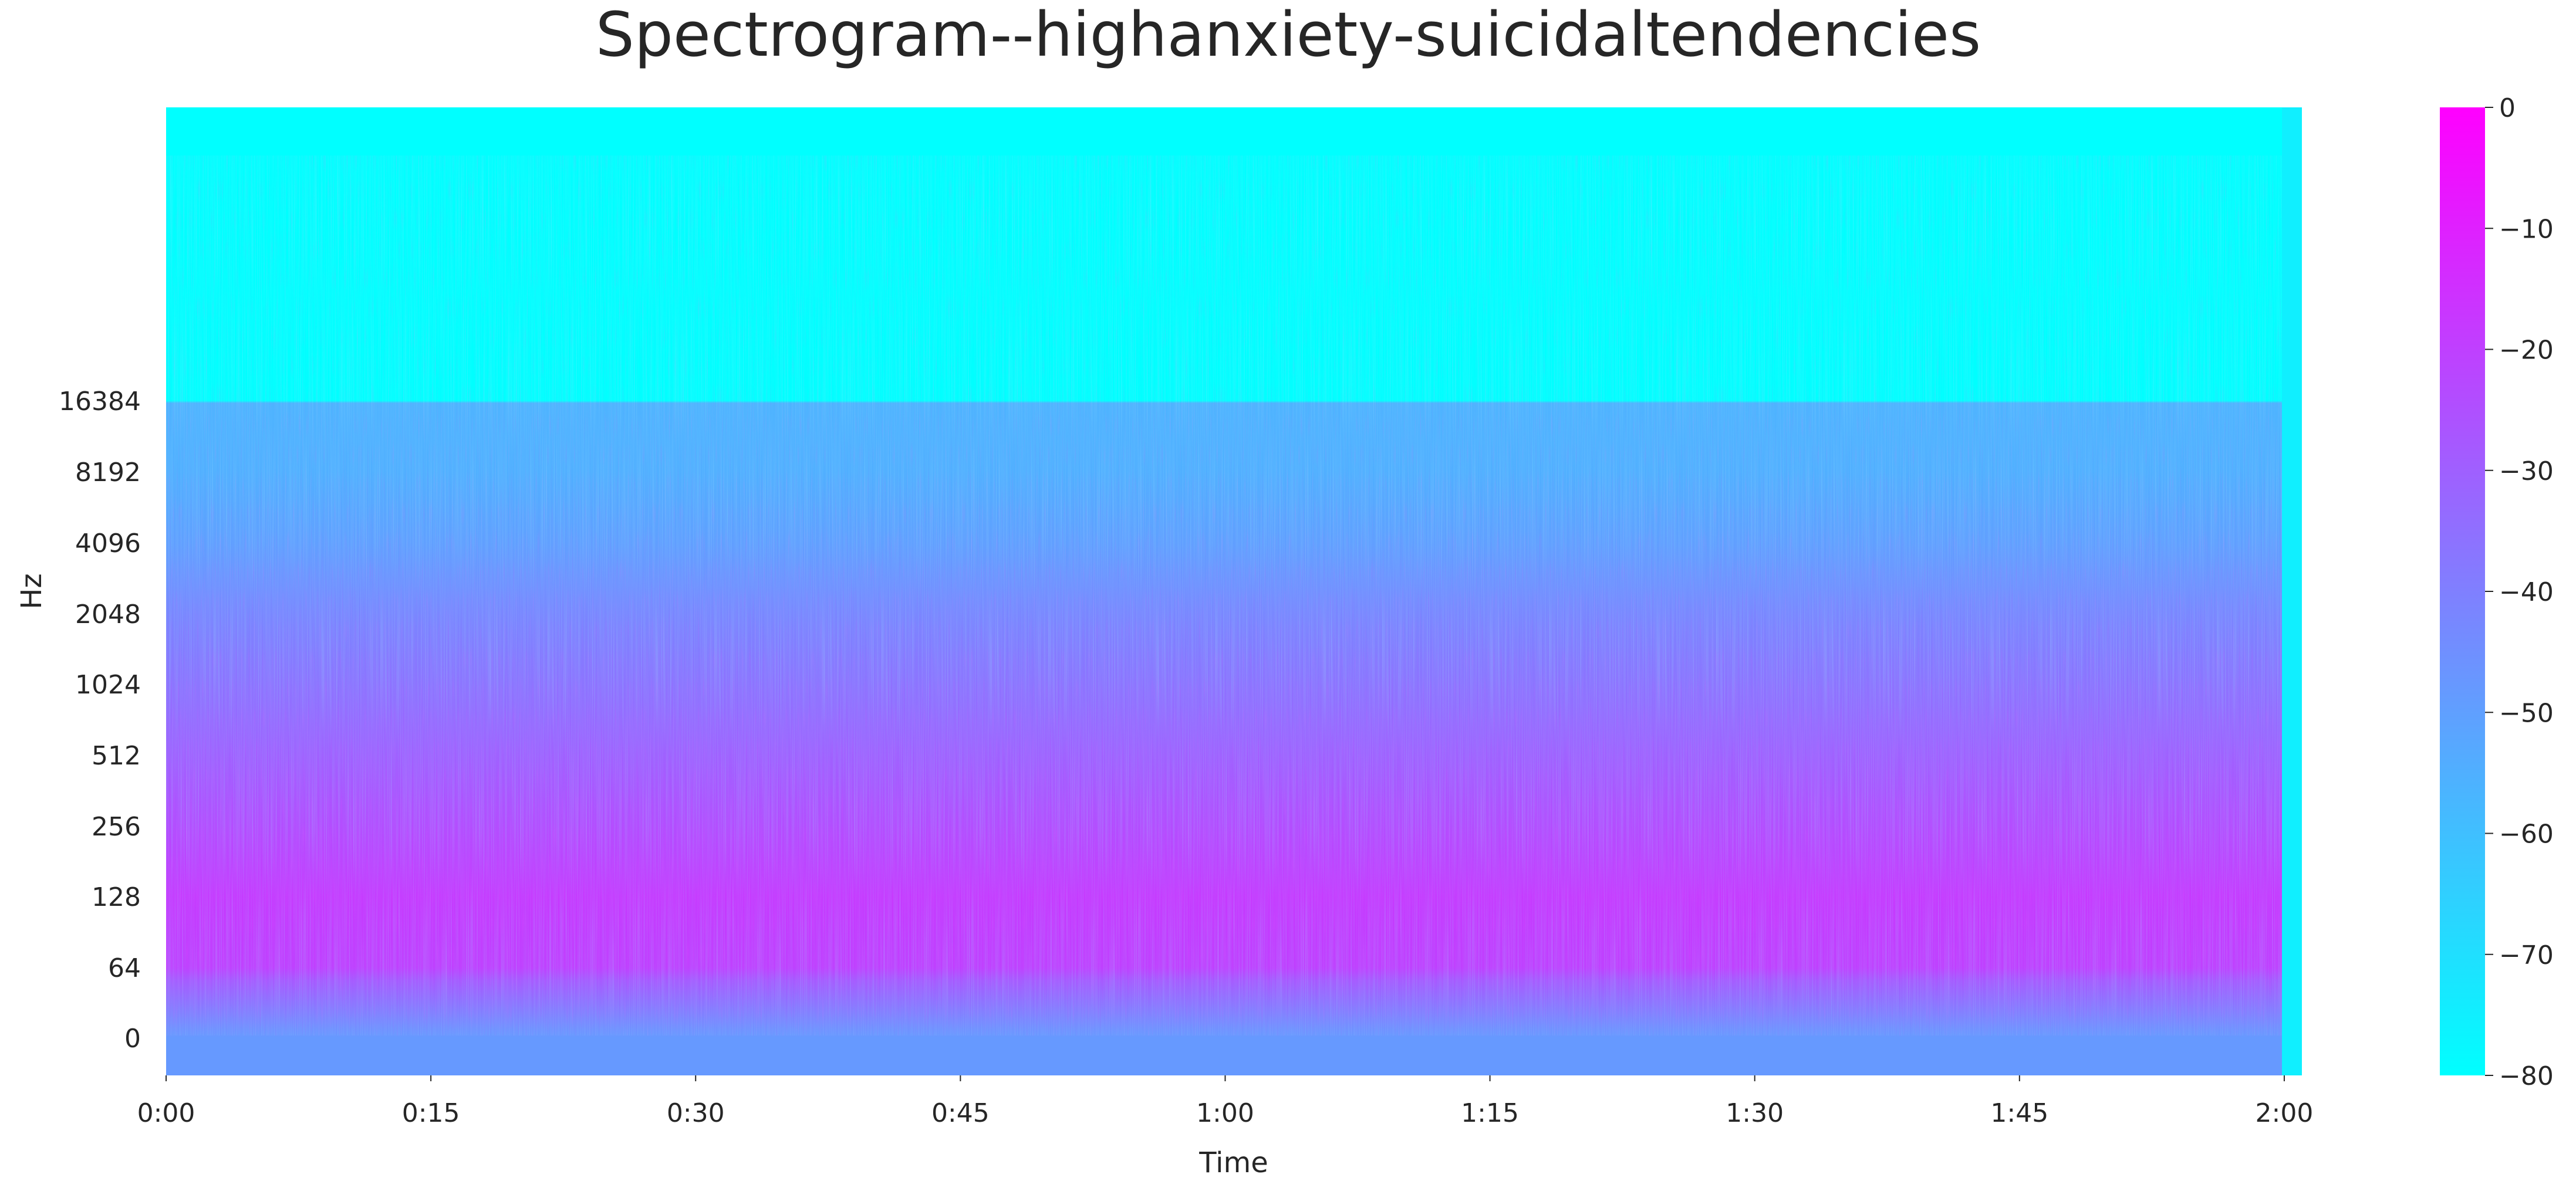 This screenshot has width=2576, height=1181. Describe the element at coordinates (31, 591) in the screenshot. I see `y-axis-label: Hz` at that location.